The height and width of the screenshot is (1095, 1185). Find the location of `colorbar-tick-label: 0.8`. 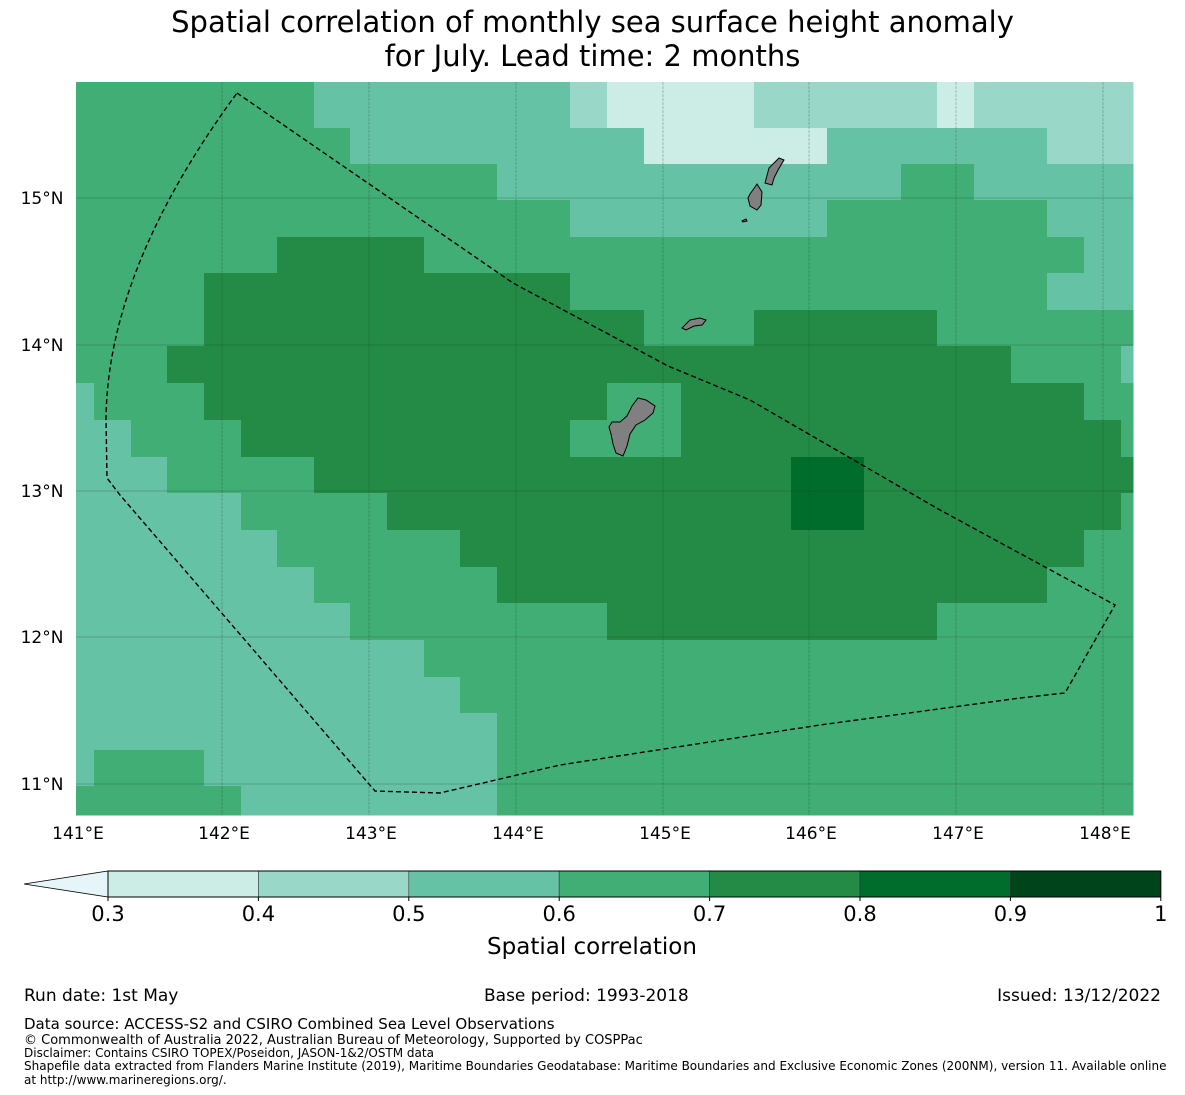

colorbar-tick-label: 0.8 is located at coordinates (859, 914).